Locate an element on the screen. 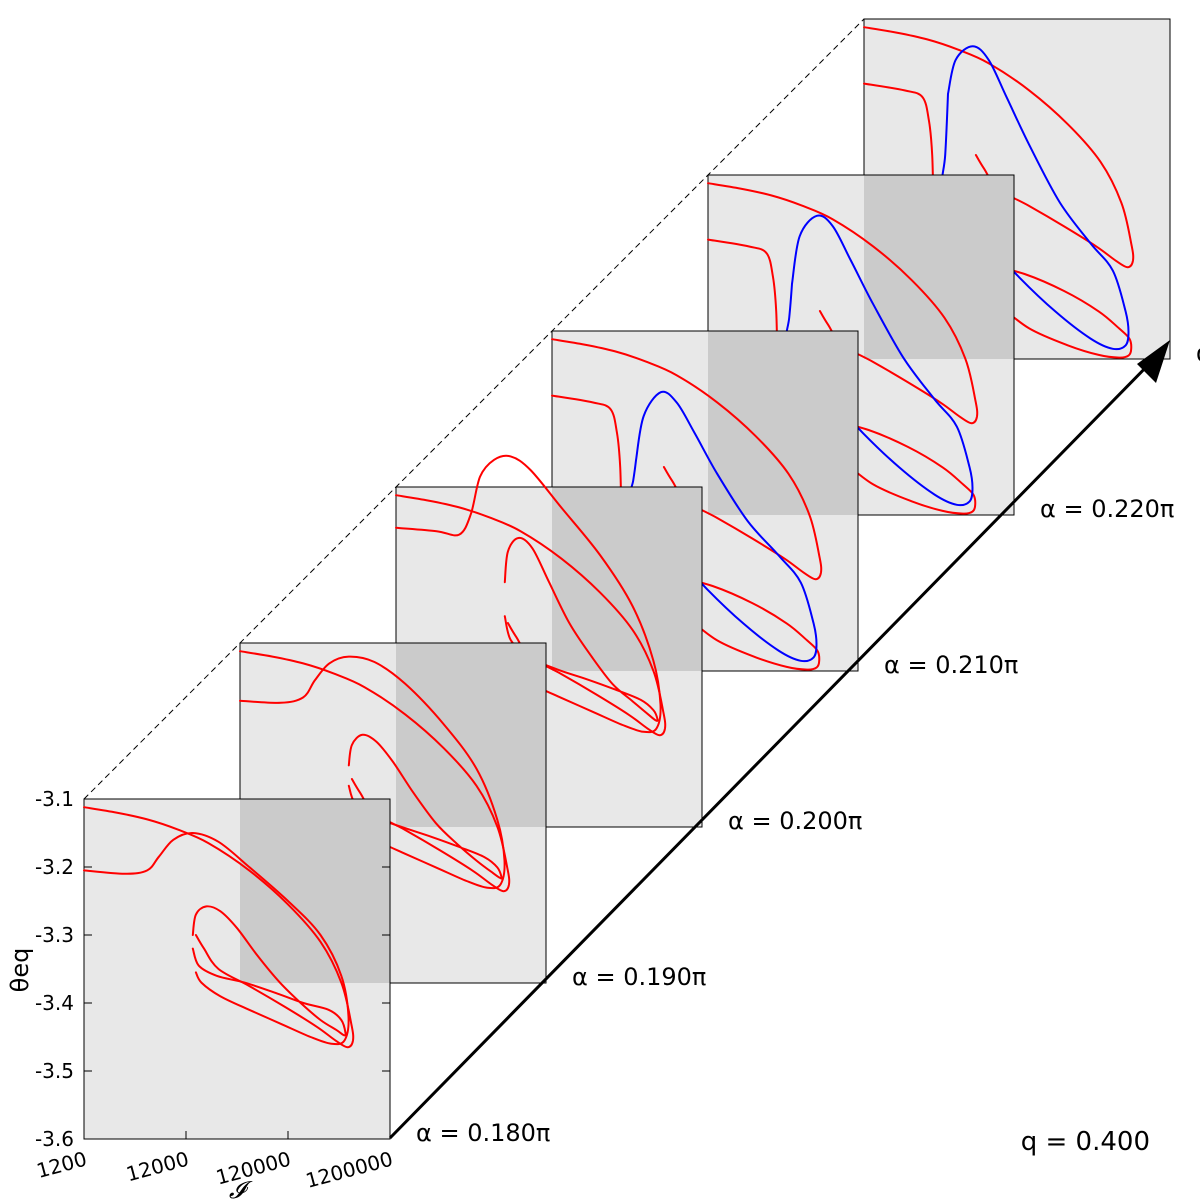 This screenshot has height=1200, width=1200. alpha-label: α = 0.220π is located at coordinates (1107, 509).